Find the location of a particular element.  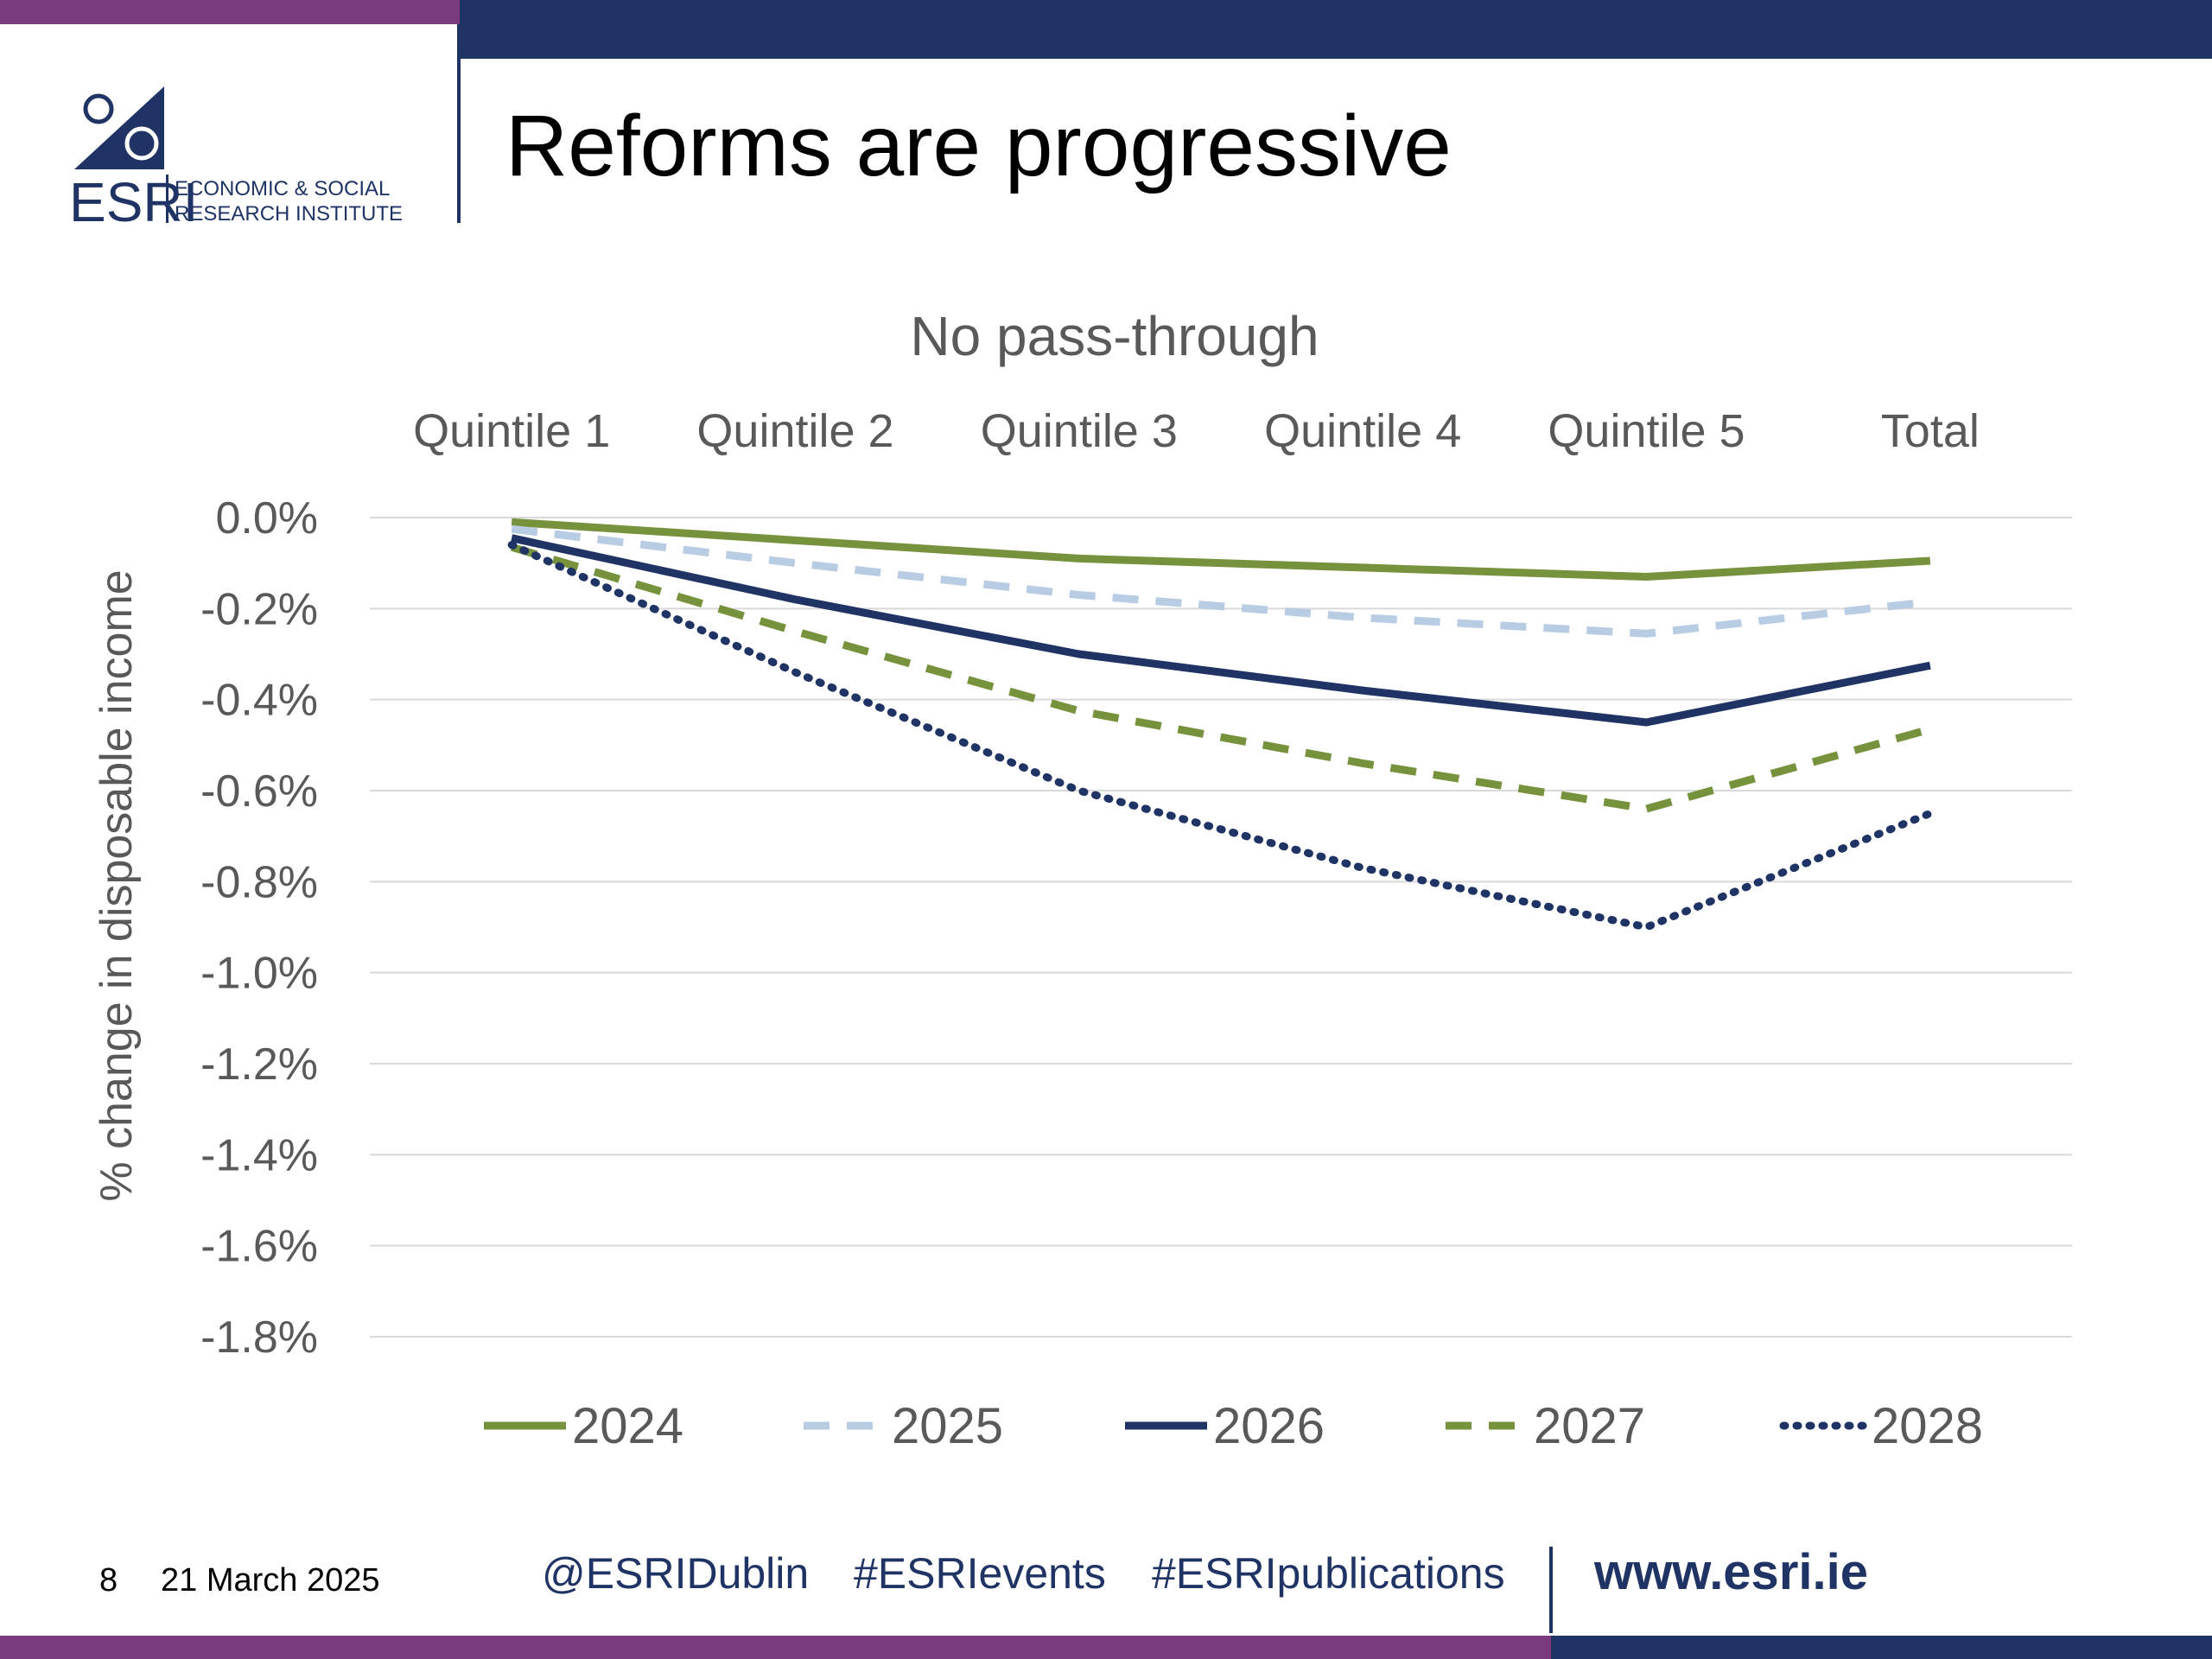

y-tick-label: 0.0% is located at coordinates (266, 518).